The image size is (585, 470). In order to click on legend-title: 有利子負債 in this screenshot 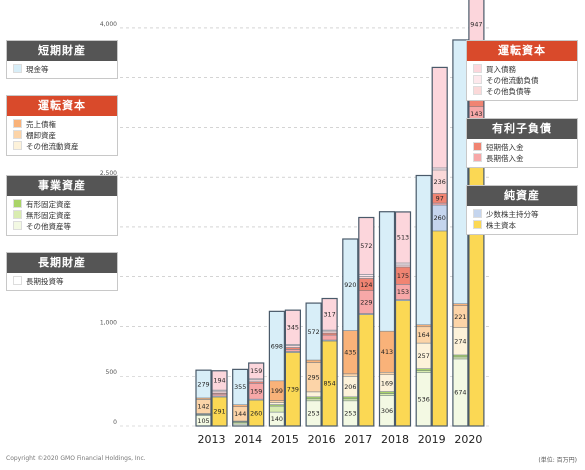, I will do `click(522, 129)`.